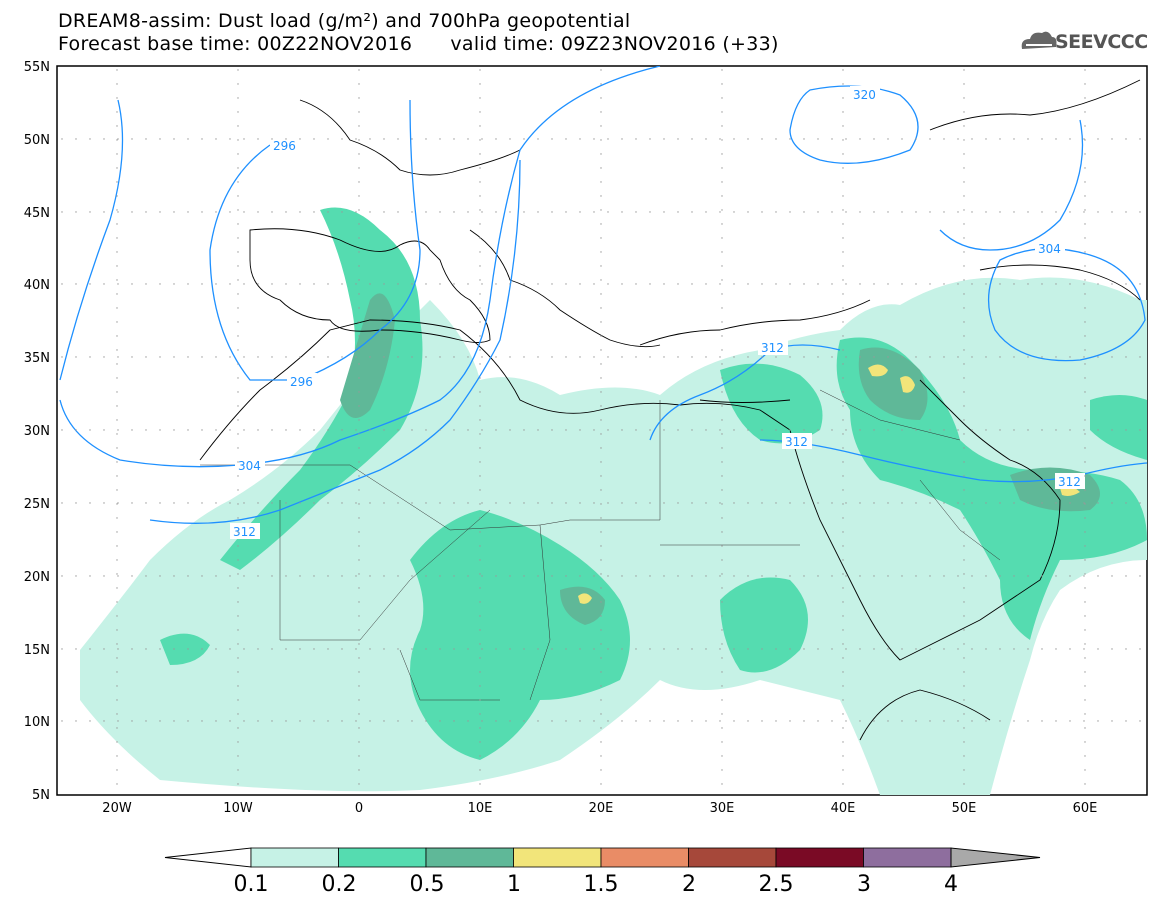 This screenshot has width=1165, height=907. Describe the element at coordinates (339, 884) in the screenshot. I see `colorbar-label: 0.2` at that location.